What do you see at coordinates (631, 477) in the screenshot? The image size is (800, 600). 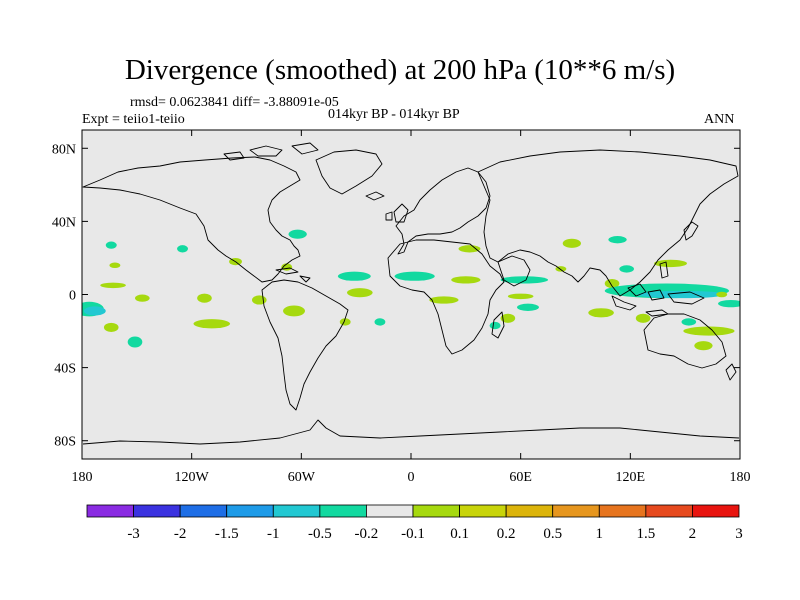 I see `x-tick-label: 120E` at bounding box center [631, 477].